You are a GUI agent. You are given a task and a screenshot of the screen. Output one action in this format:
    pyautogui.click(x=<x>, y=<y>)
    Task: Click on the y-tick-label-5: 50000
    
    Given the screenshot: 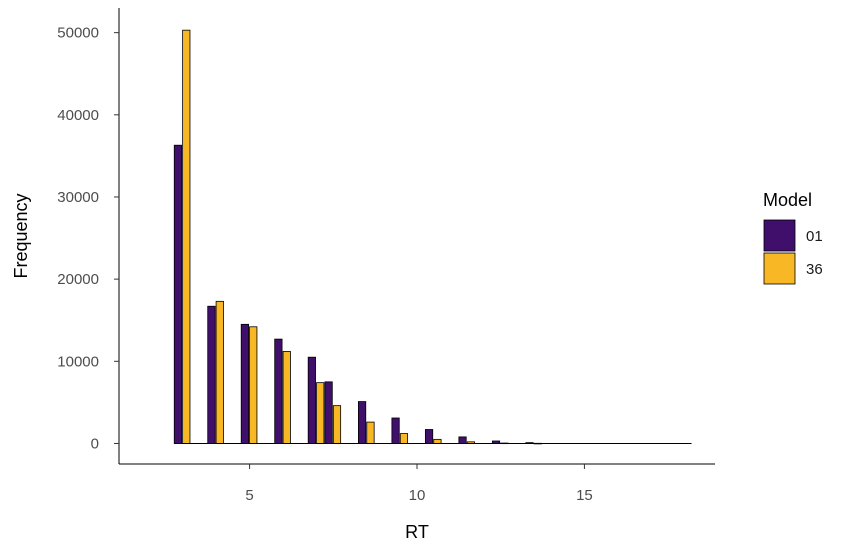 What is the action you would take?
    pyautogui.click(x=78, y=33)
    